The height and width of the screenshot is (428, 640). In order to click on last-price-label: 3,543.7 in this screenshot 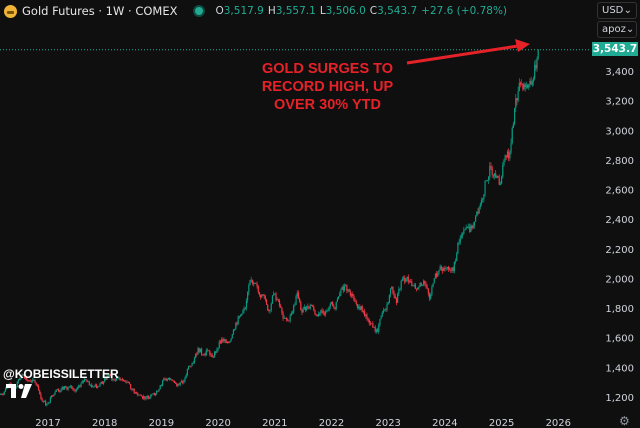, I will do `click(615, 49)`.